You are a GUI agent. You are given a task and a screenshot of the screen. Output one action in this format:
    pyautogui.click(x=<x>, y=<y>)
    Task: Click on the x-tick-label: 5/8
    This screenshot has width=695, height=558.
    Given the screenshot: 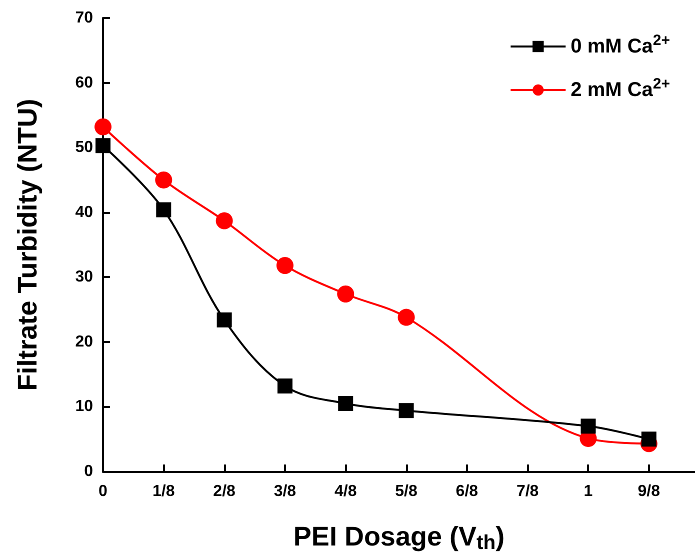 What is the action you would take?
    pyautogui.click(x=406, y=491)
    